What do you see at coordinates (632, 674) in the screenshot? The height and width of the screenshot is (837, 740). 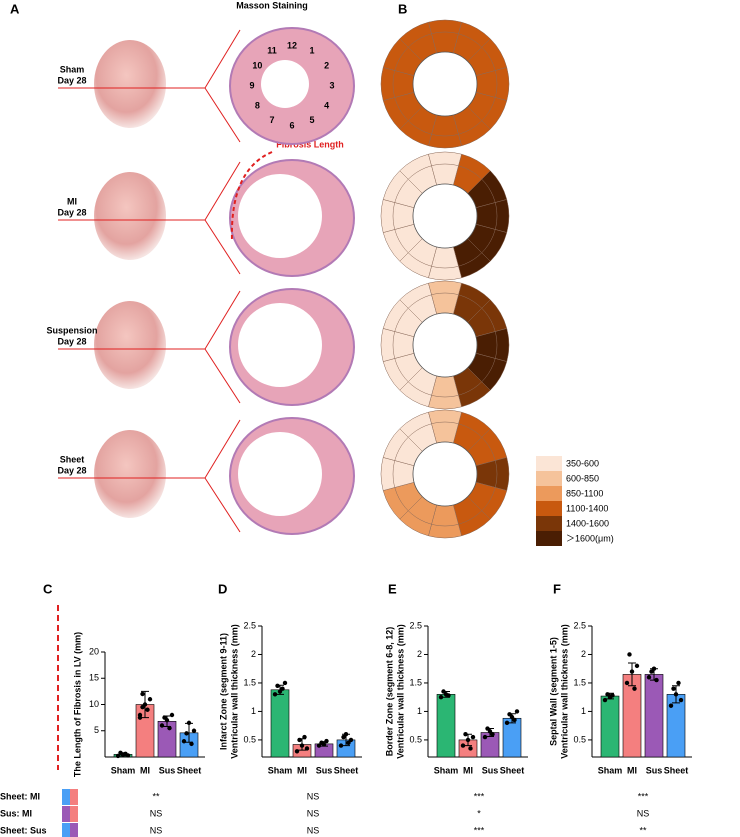 I see `error-bar` at bounding box center [632, 674].